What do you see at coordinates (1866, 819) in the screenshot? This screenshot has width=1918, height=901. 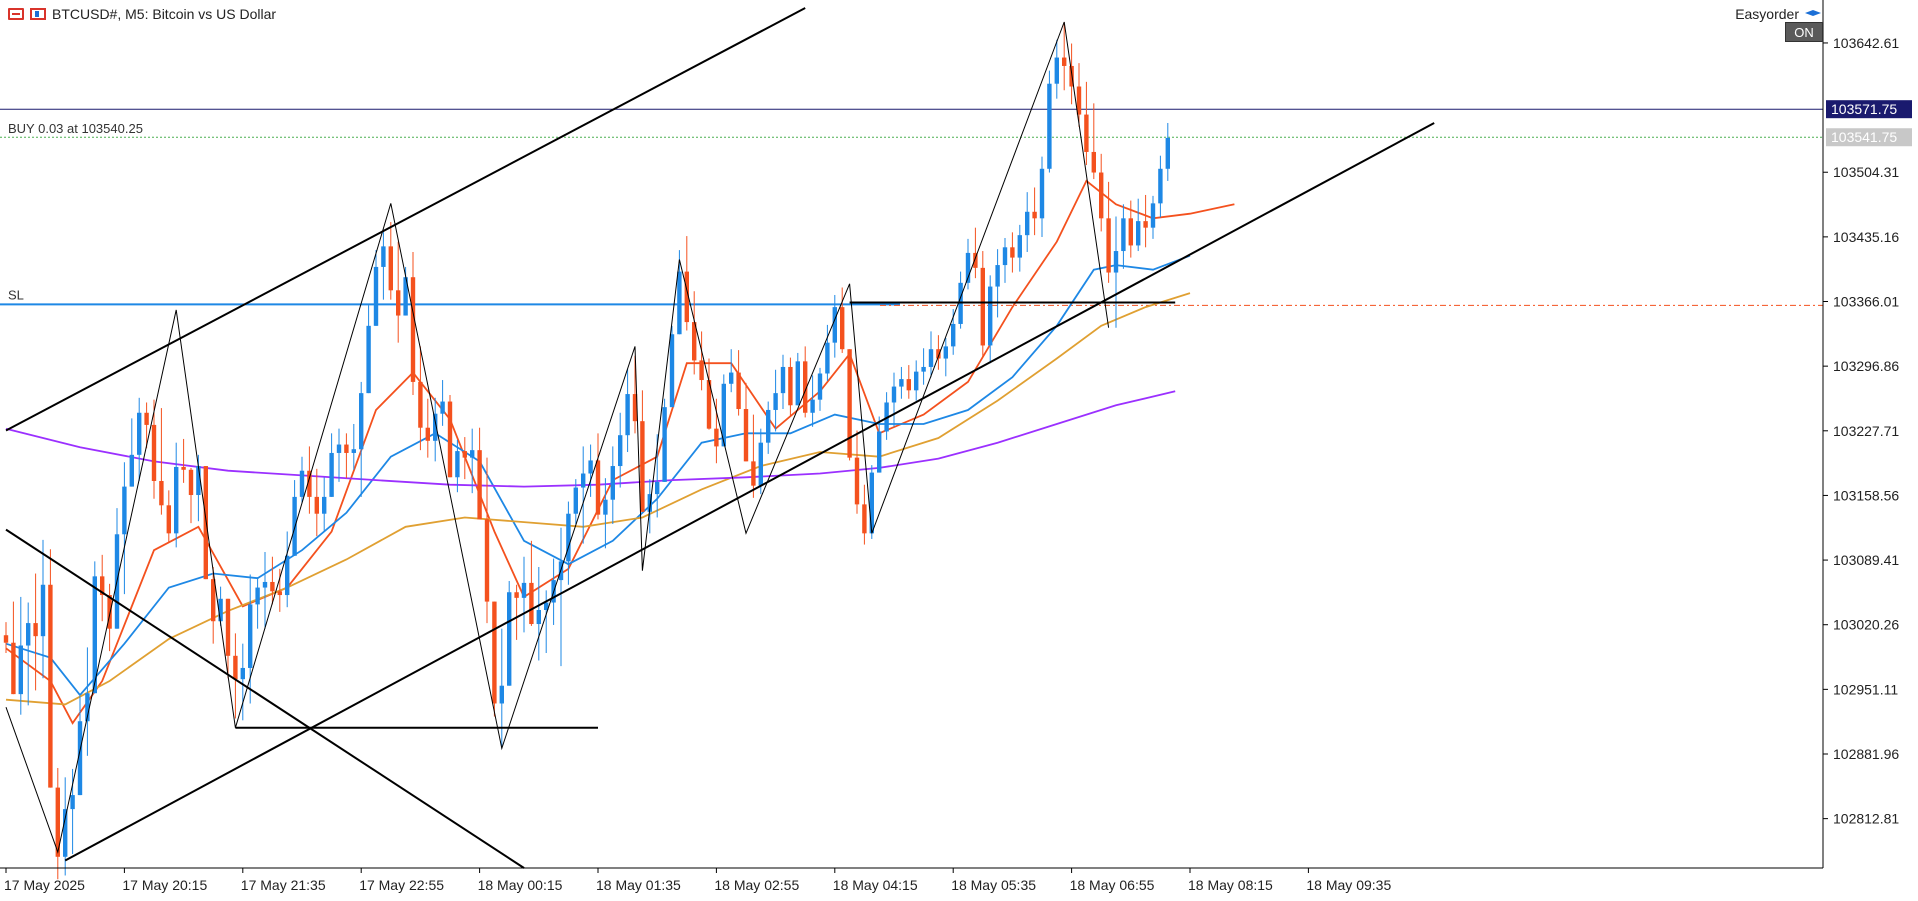 I see `price-tick-label: 102812.81` at bounding box center [1866, 819].